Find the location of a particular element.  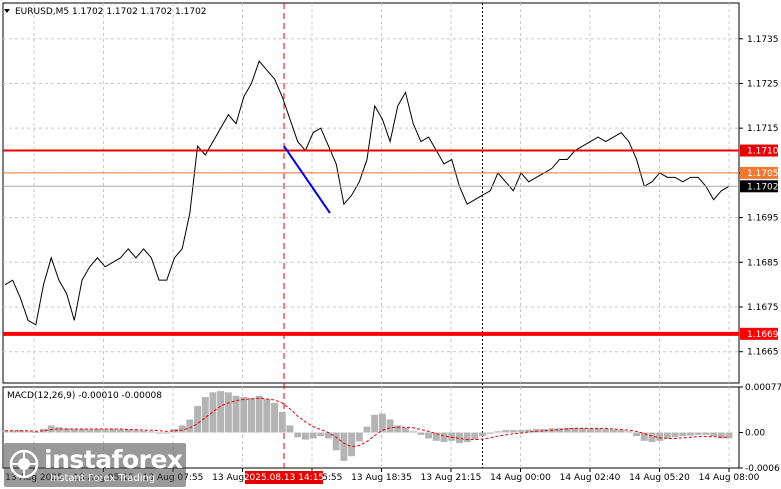

level-badge-label-1.1702: 1.1702 is located at coordinates (763, 187).